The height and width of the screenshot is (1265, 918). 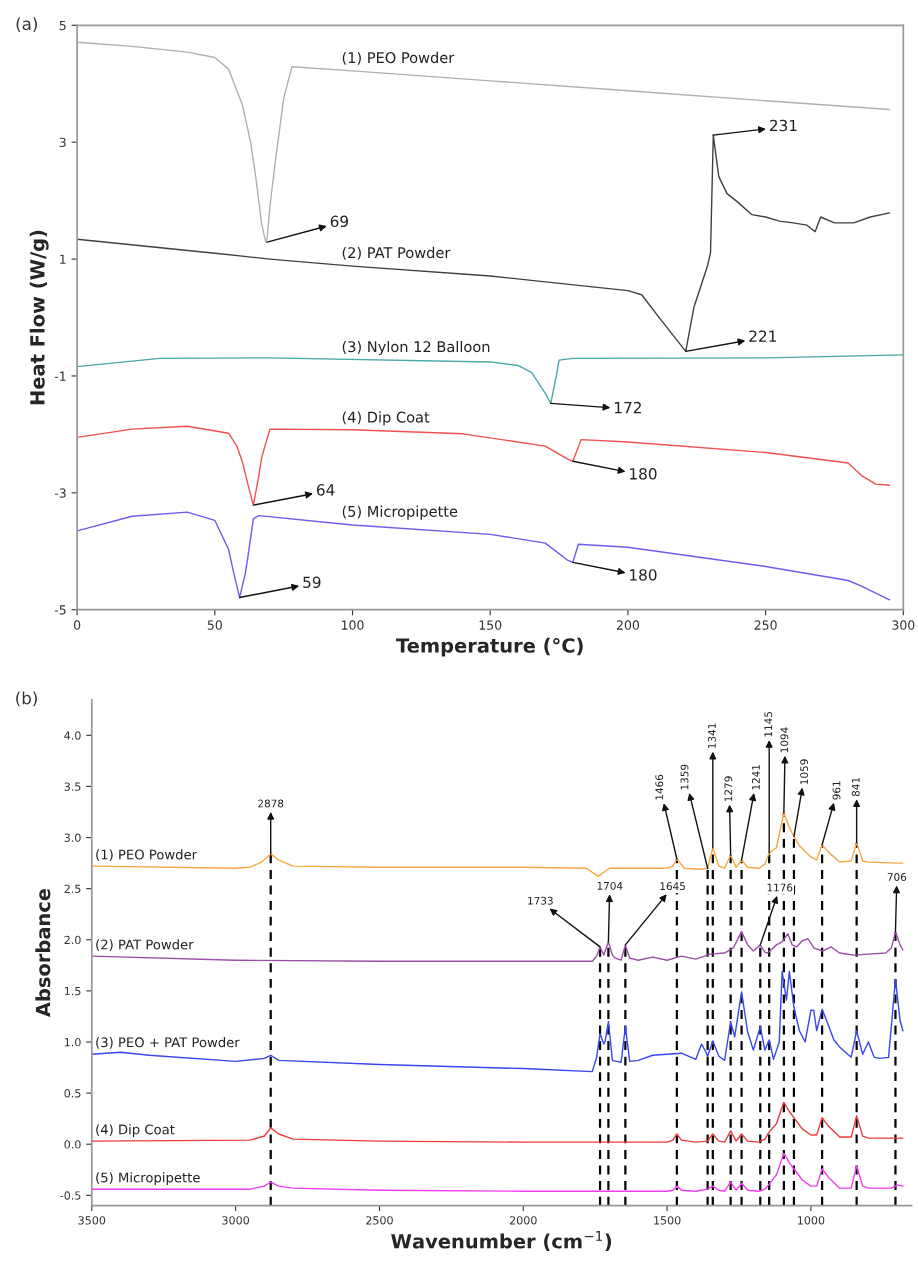 I want to click on annotation: 706, so click(x=897, y=877).